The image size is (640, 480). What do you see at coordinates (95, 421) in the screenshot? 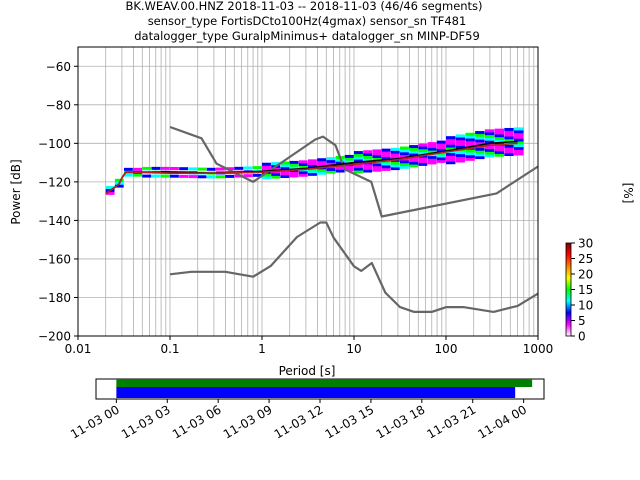
I see `timeline-tick-label: 11-03 00` at bounding box center [95, 421].